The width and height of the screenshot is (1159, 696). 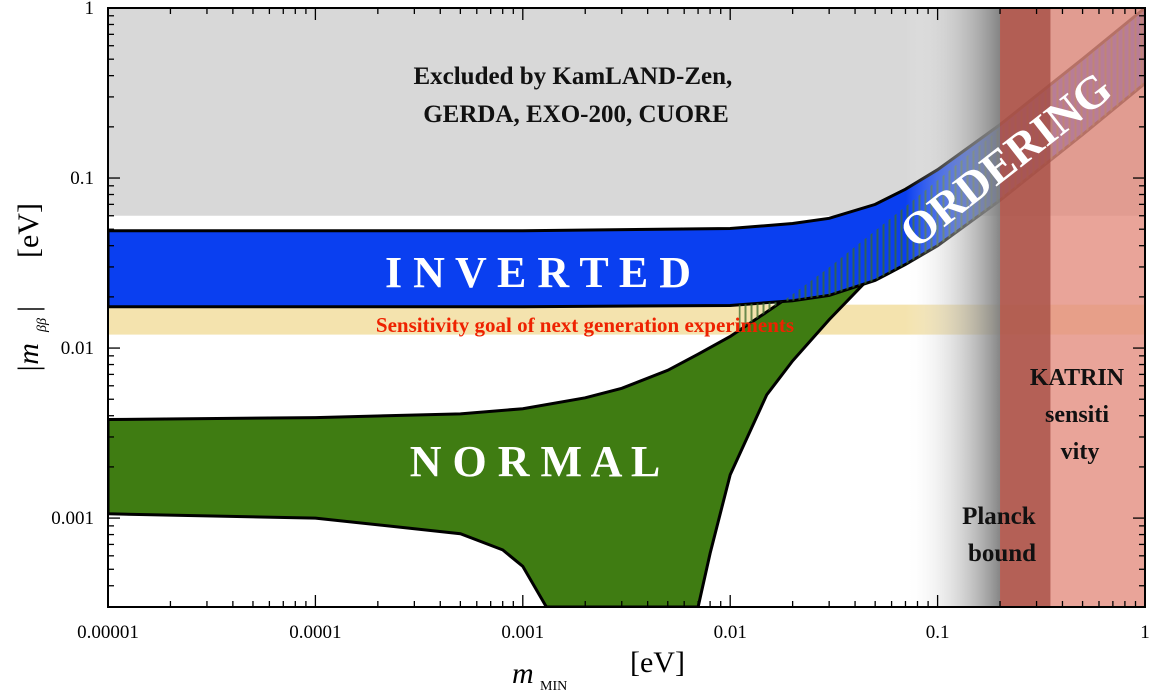 I want to click on katrin-dark-strip, so click(x=1025, y=307).